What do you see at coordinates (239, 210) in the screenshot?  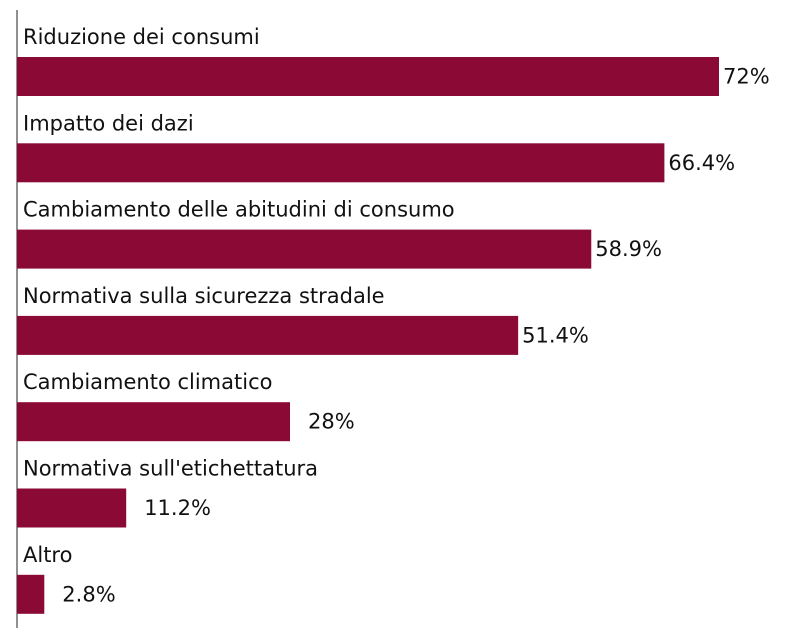 I see `category-label: Cambiamento delle abitudini di consumo` at bounding box center [239, 210].